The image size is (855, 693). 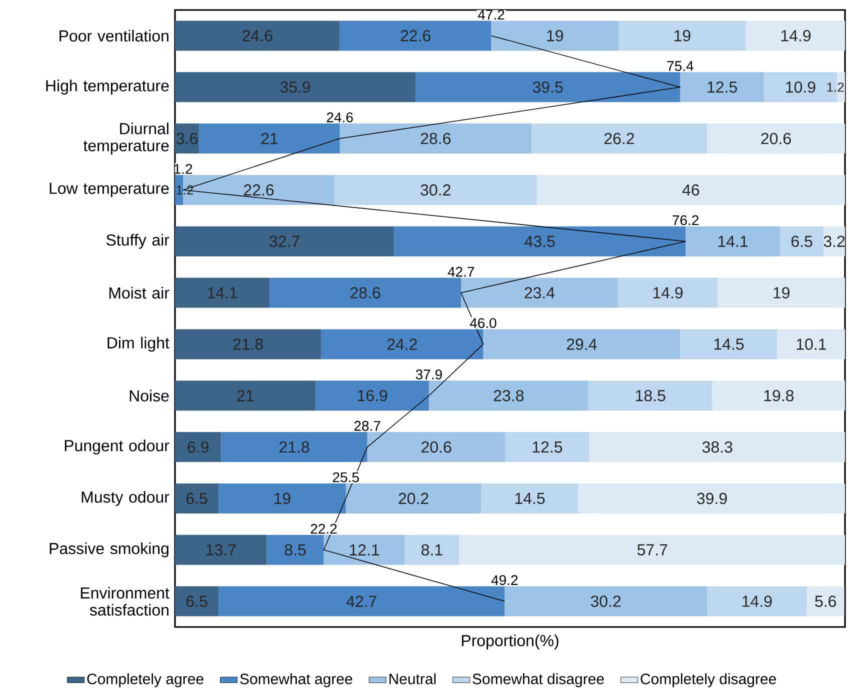 I want to click on data-label: 24.6, so click(x=339, y=117).